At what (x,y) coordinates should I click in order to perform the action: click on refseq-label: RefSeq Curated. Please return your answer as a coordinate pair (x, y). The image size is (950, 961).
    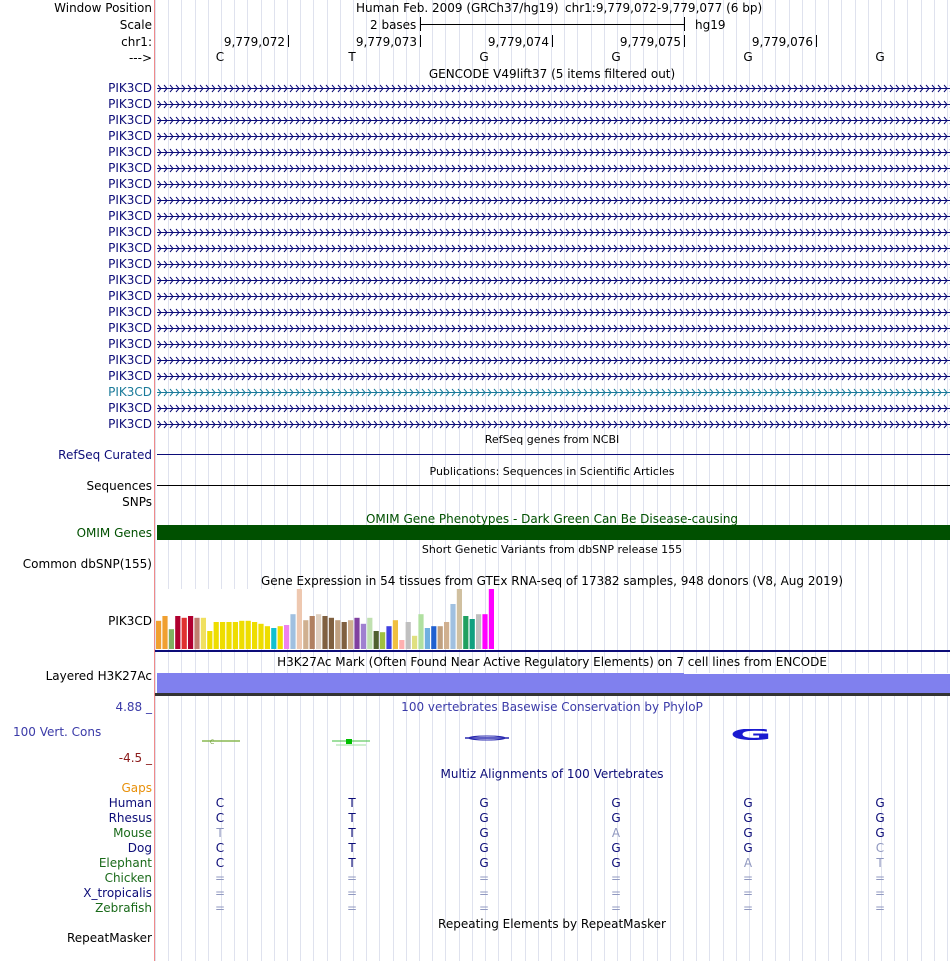
    Looking at the image, I should click on (105, 455).